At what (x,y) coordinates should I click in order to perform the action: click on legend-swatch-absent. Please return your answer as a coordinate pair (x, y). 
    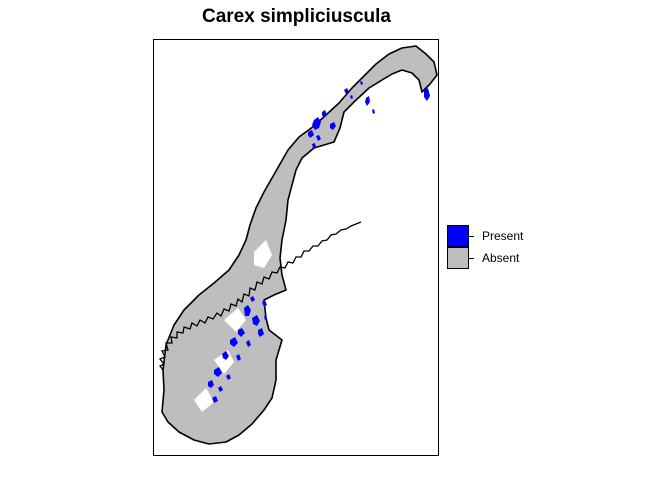
    Looking at the image, I should click on (458, 258).